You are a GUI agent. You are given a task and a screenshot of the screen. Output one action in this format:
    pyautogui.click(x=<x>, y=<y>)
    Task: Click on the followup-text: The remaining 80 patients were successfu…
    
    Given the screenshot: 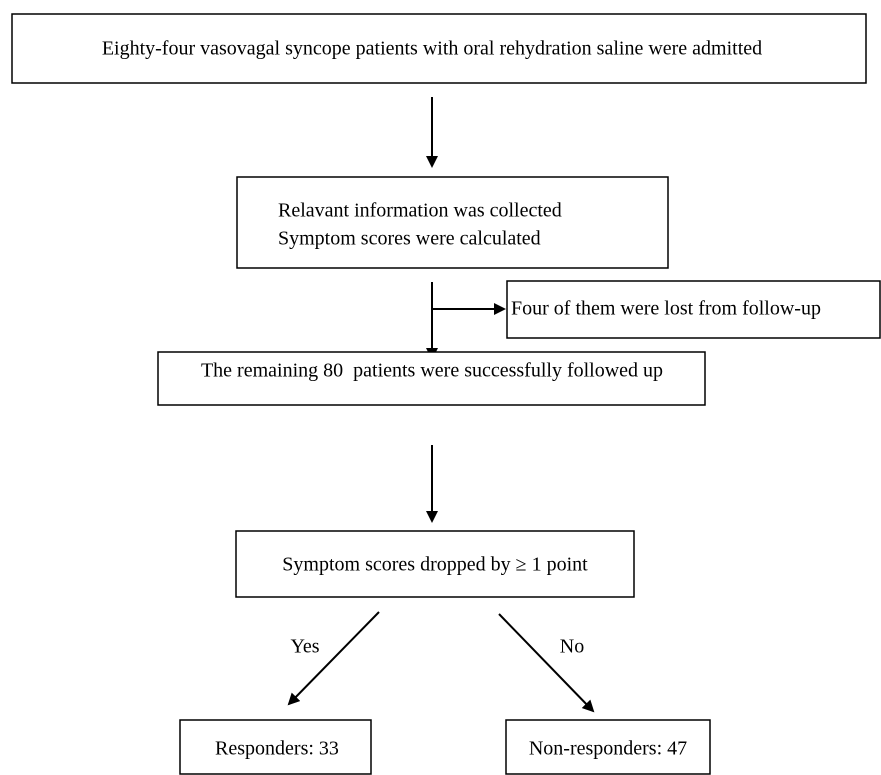 What is the action you would take?
    pyautogui.click(x=432, y=371)
    